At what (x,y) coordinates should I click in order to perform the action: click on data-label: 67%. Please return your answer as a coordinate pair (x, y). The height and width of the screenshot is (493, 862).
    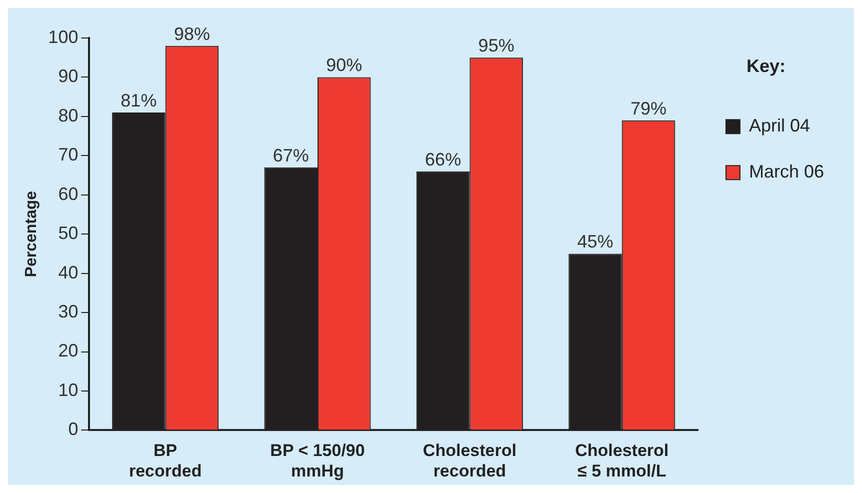
    Looking at the image, I should click on (290, 155).